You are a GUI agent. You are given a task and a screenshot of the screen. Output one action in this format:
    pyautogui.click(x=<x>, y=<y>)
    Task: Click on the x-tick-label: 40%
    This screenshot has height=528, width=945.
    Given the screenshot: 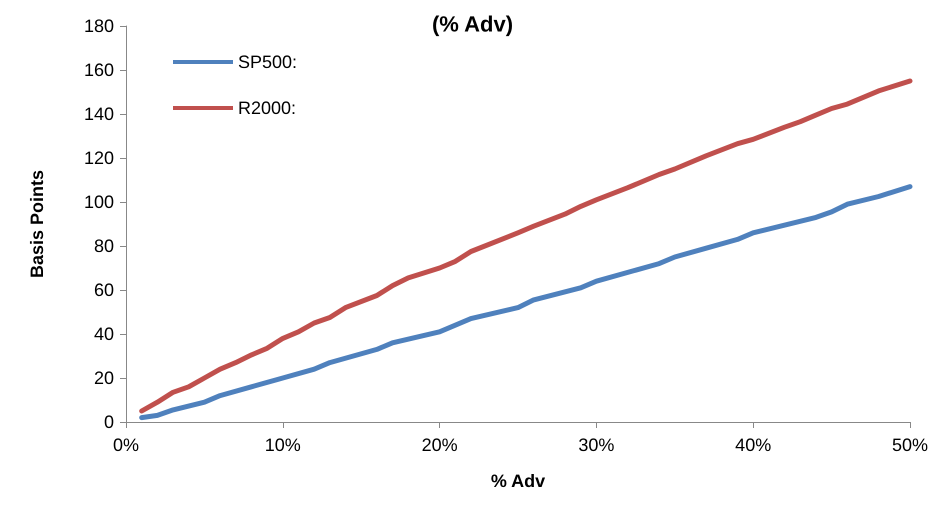 What is the action you would take?
    pyautogui.click(x=753, y=445)
    